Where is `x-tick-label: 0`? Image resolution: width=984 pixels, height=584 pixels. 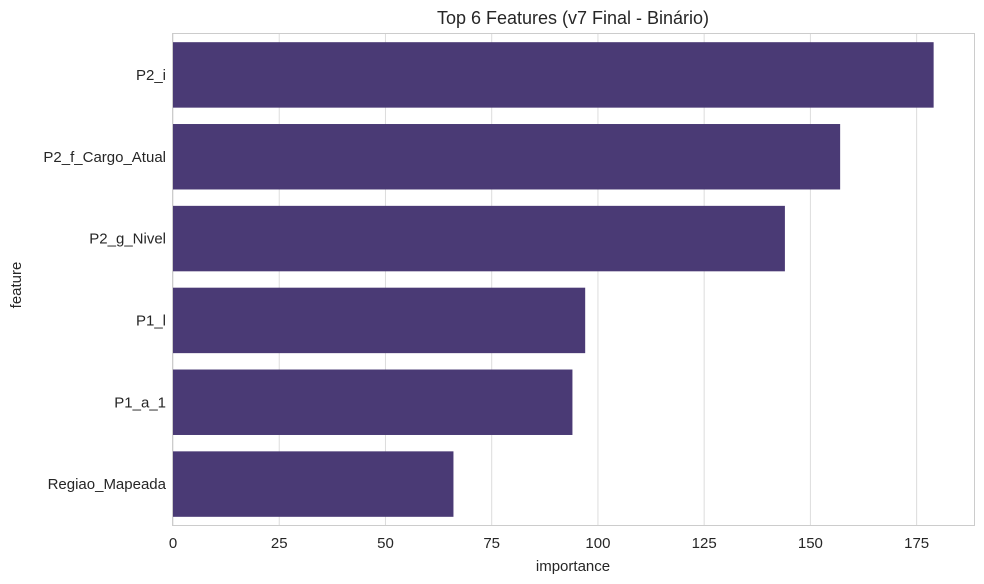
x-tick-label: 0 is located at coordinates (173, 543).